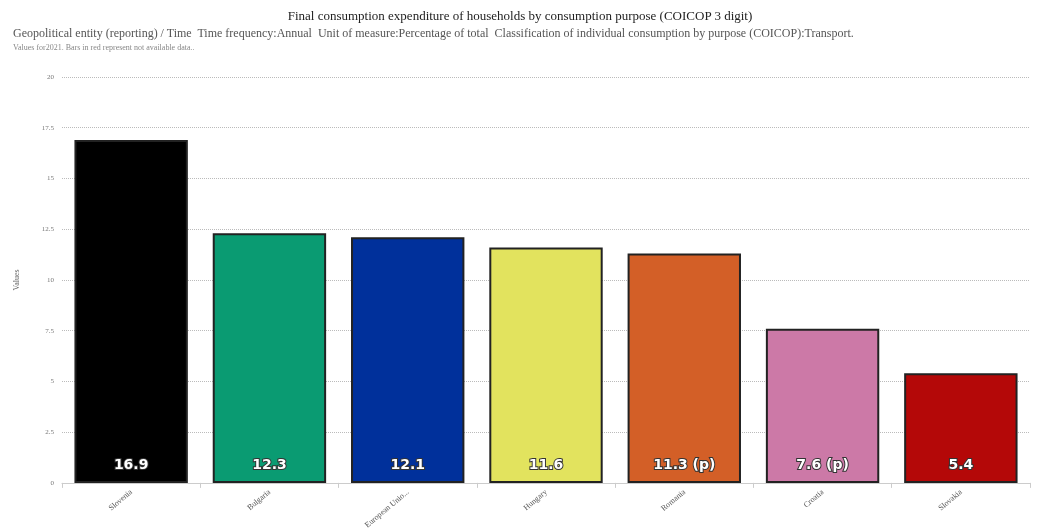 The height and width of the screenshot is (531, 1040). Describe the element at coordinates (433, 33) in the screenshot. I see `chart-subtitle: Geopolitical entity (reporting) / Time Time frequency:Annual Unit of measure:Percentage of total Classification of individual consumption by purpose (COICOP):Transport.` at that location.